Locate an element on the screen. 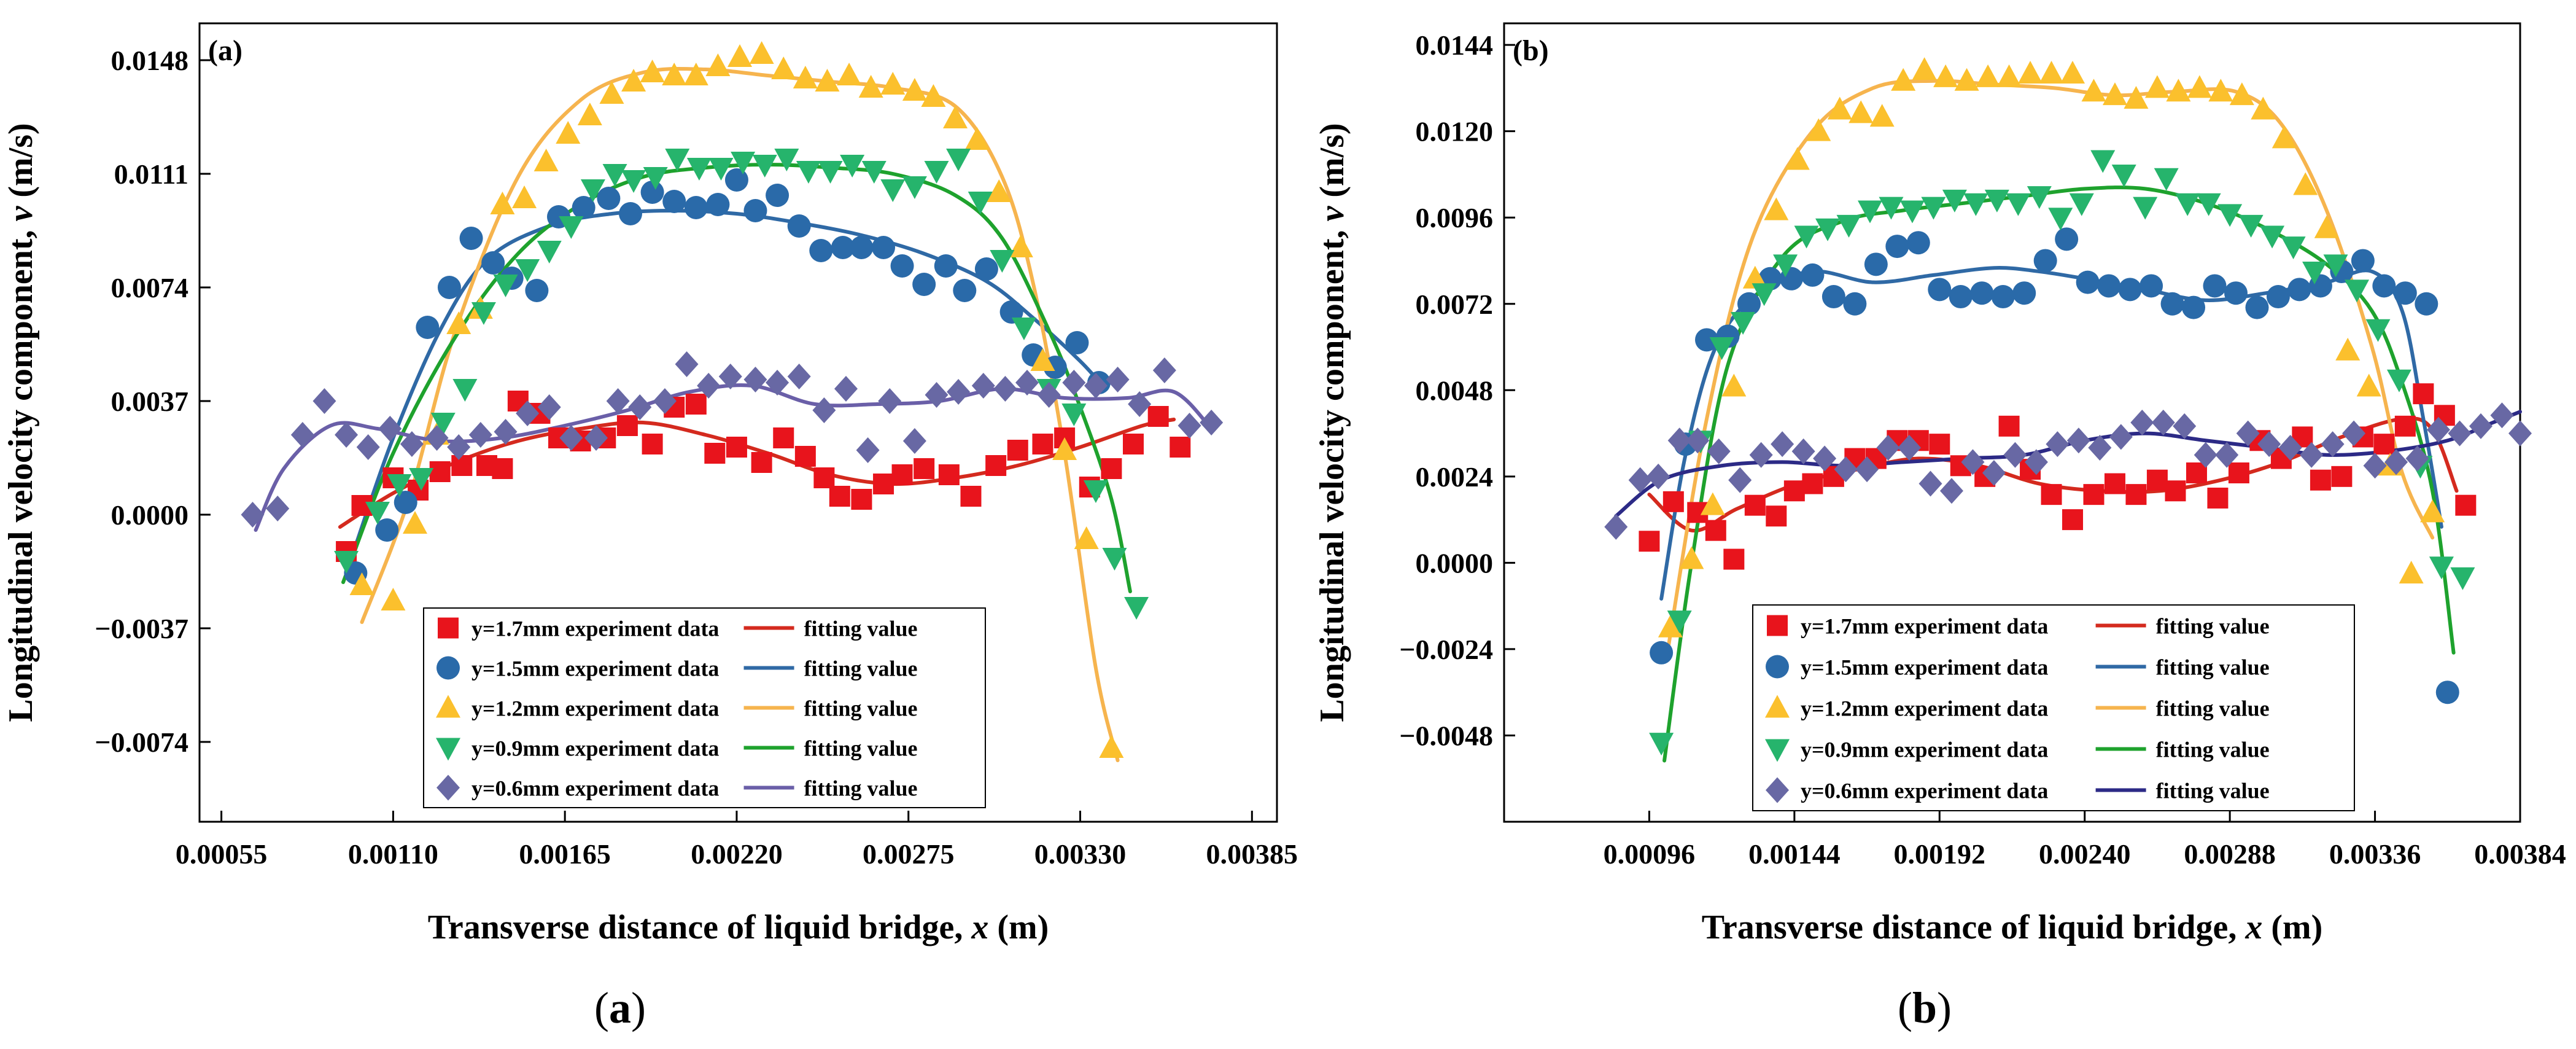  caption-letter: a is located at coordinates (620, 1007).